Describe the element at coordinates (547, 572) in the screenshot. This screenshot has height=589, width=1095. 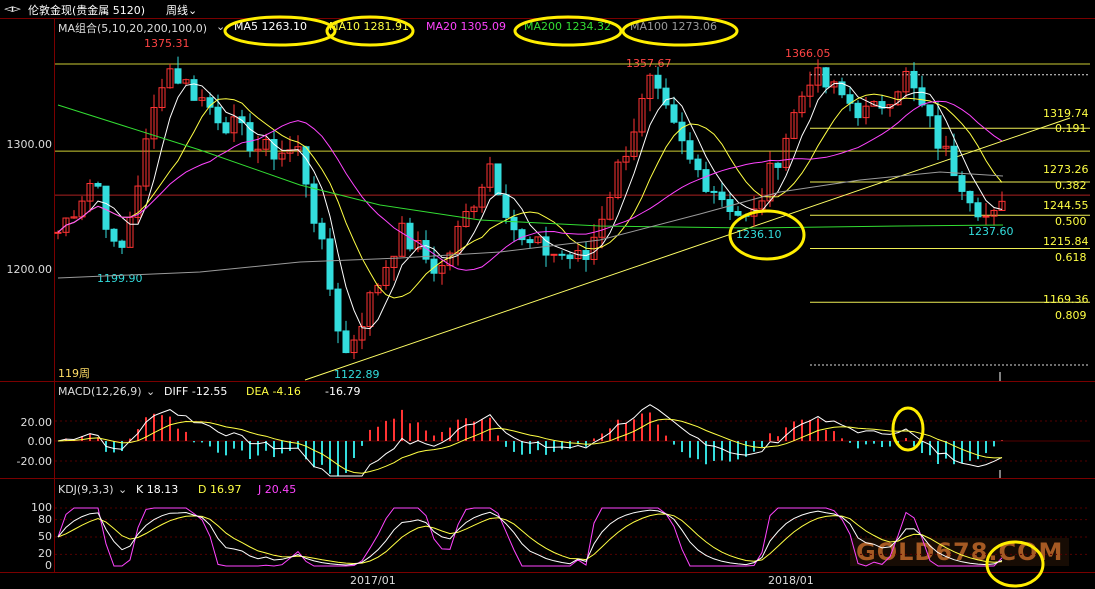
I see `separator-bottom` at that location.